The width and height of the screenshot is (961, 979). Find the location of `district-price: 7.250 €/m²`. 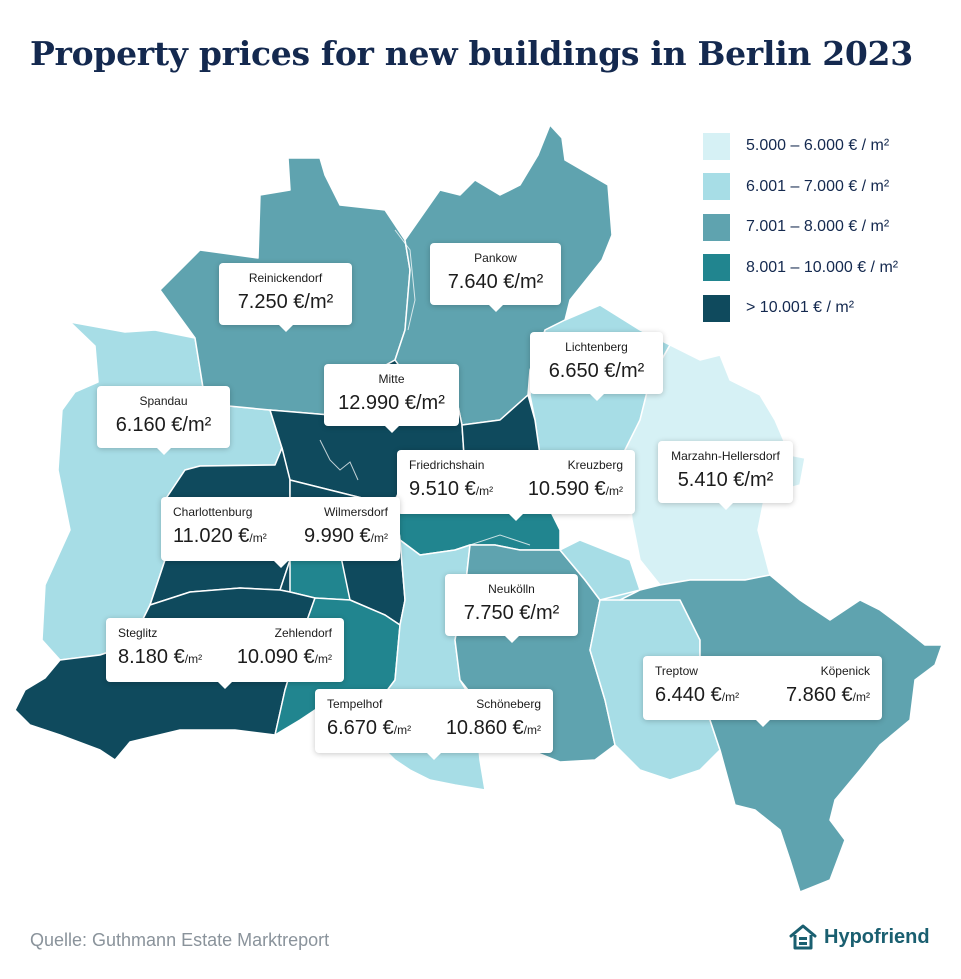

district-price: 7.250 €/m² is located at coordinates (285, 302).